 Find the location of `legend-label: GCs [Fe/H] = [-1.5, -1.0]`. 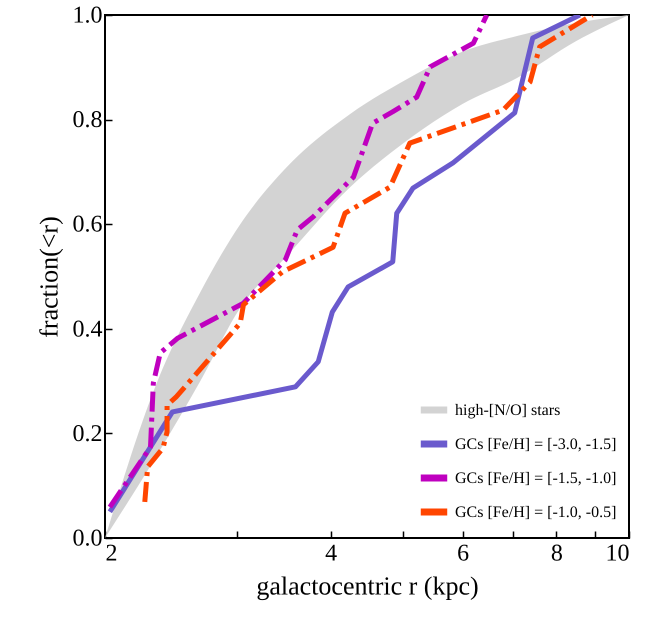

legend-label: GCs [Fe/H] = [-1.5, -1.0] is located at coordinates (535, 478).